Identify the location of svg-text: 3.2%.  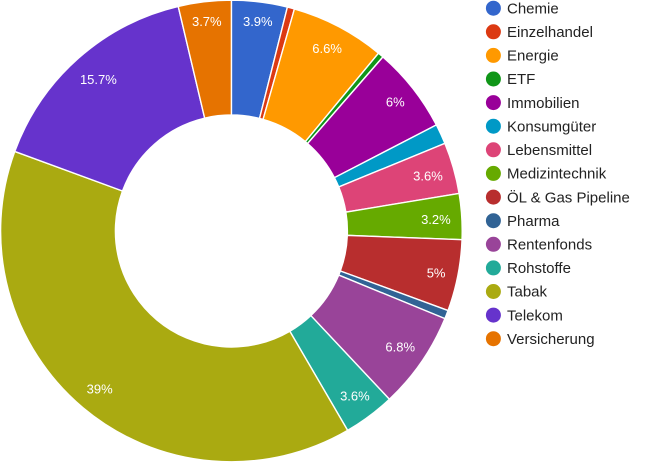
(436, 219).